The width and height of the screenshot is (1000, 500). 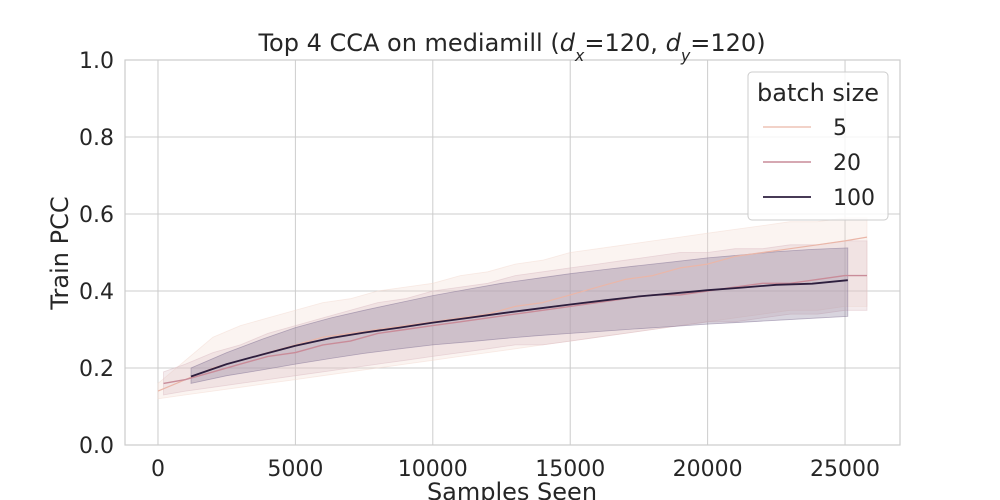 I want to click on x-tick-label: 25000, so click(x=845, y=469).